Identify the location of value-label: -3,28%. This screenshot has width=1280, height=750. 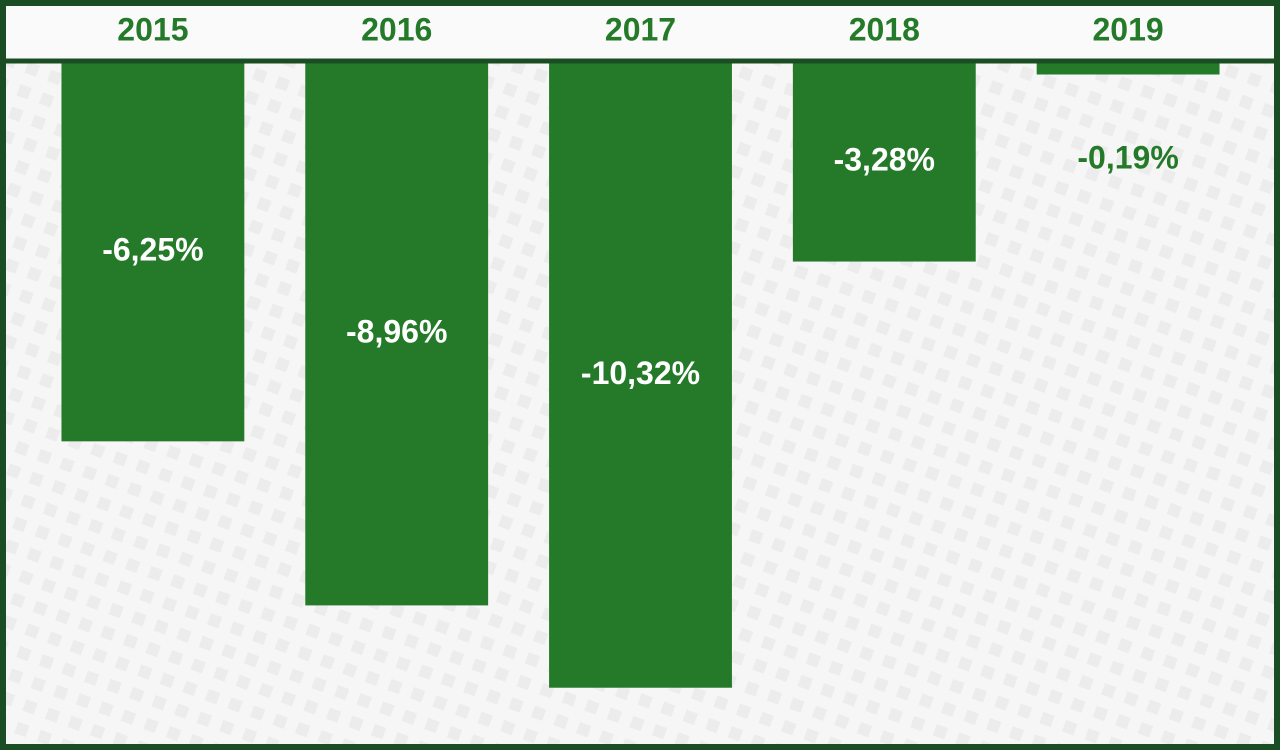
(884, 160).